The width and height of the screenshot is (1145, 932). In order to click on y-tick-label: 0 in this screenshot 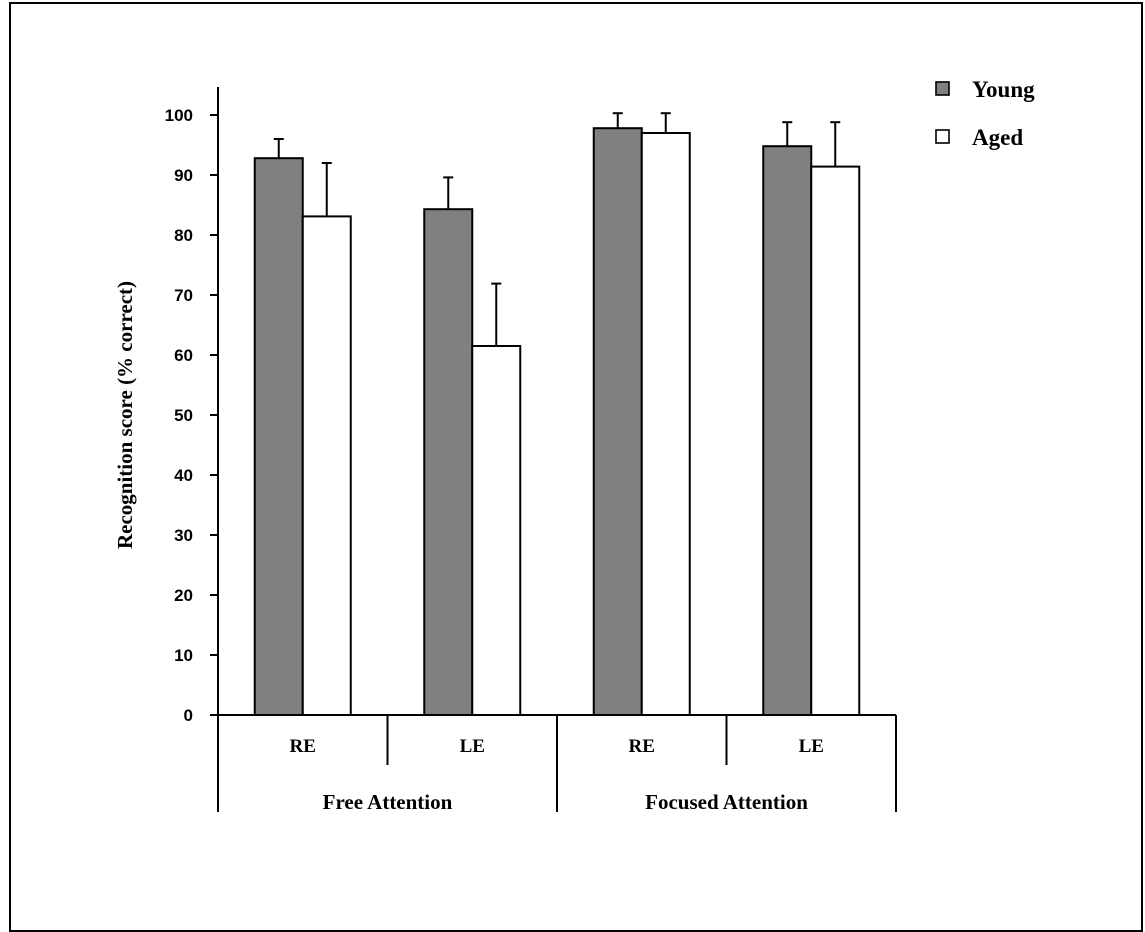, I will do `click(188, 715)`.